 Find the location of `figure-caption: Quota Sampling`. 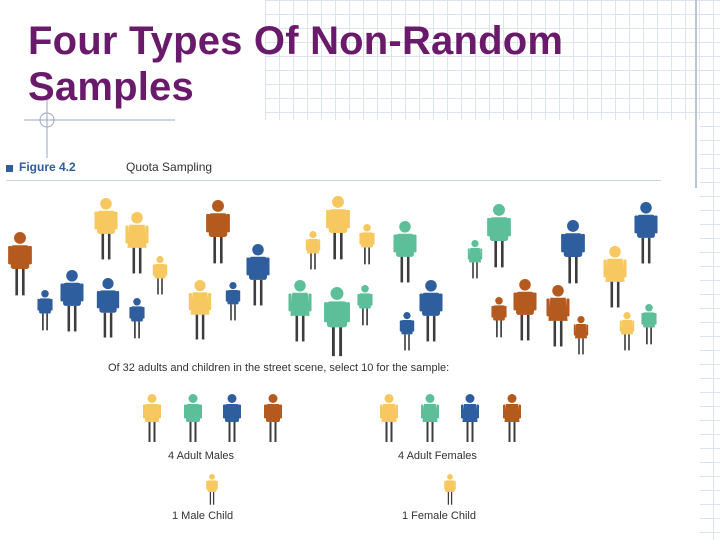

figure-caption: Quota Sampling is located at coordinates (169, 167).